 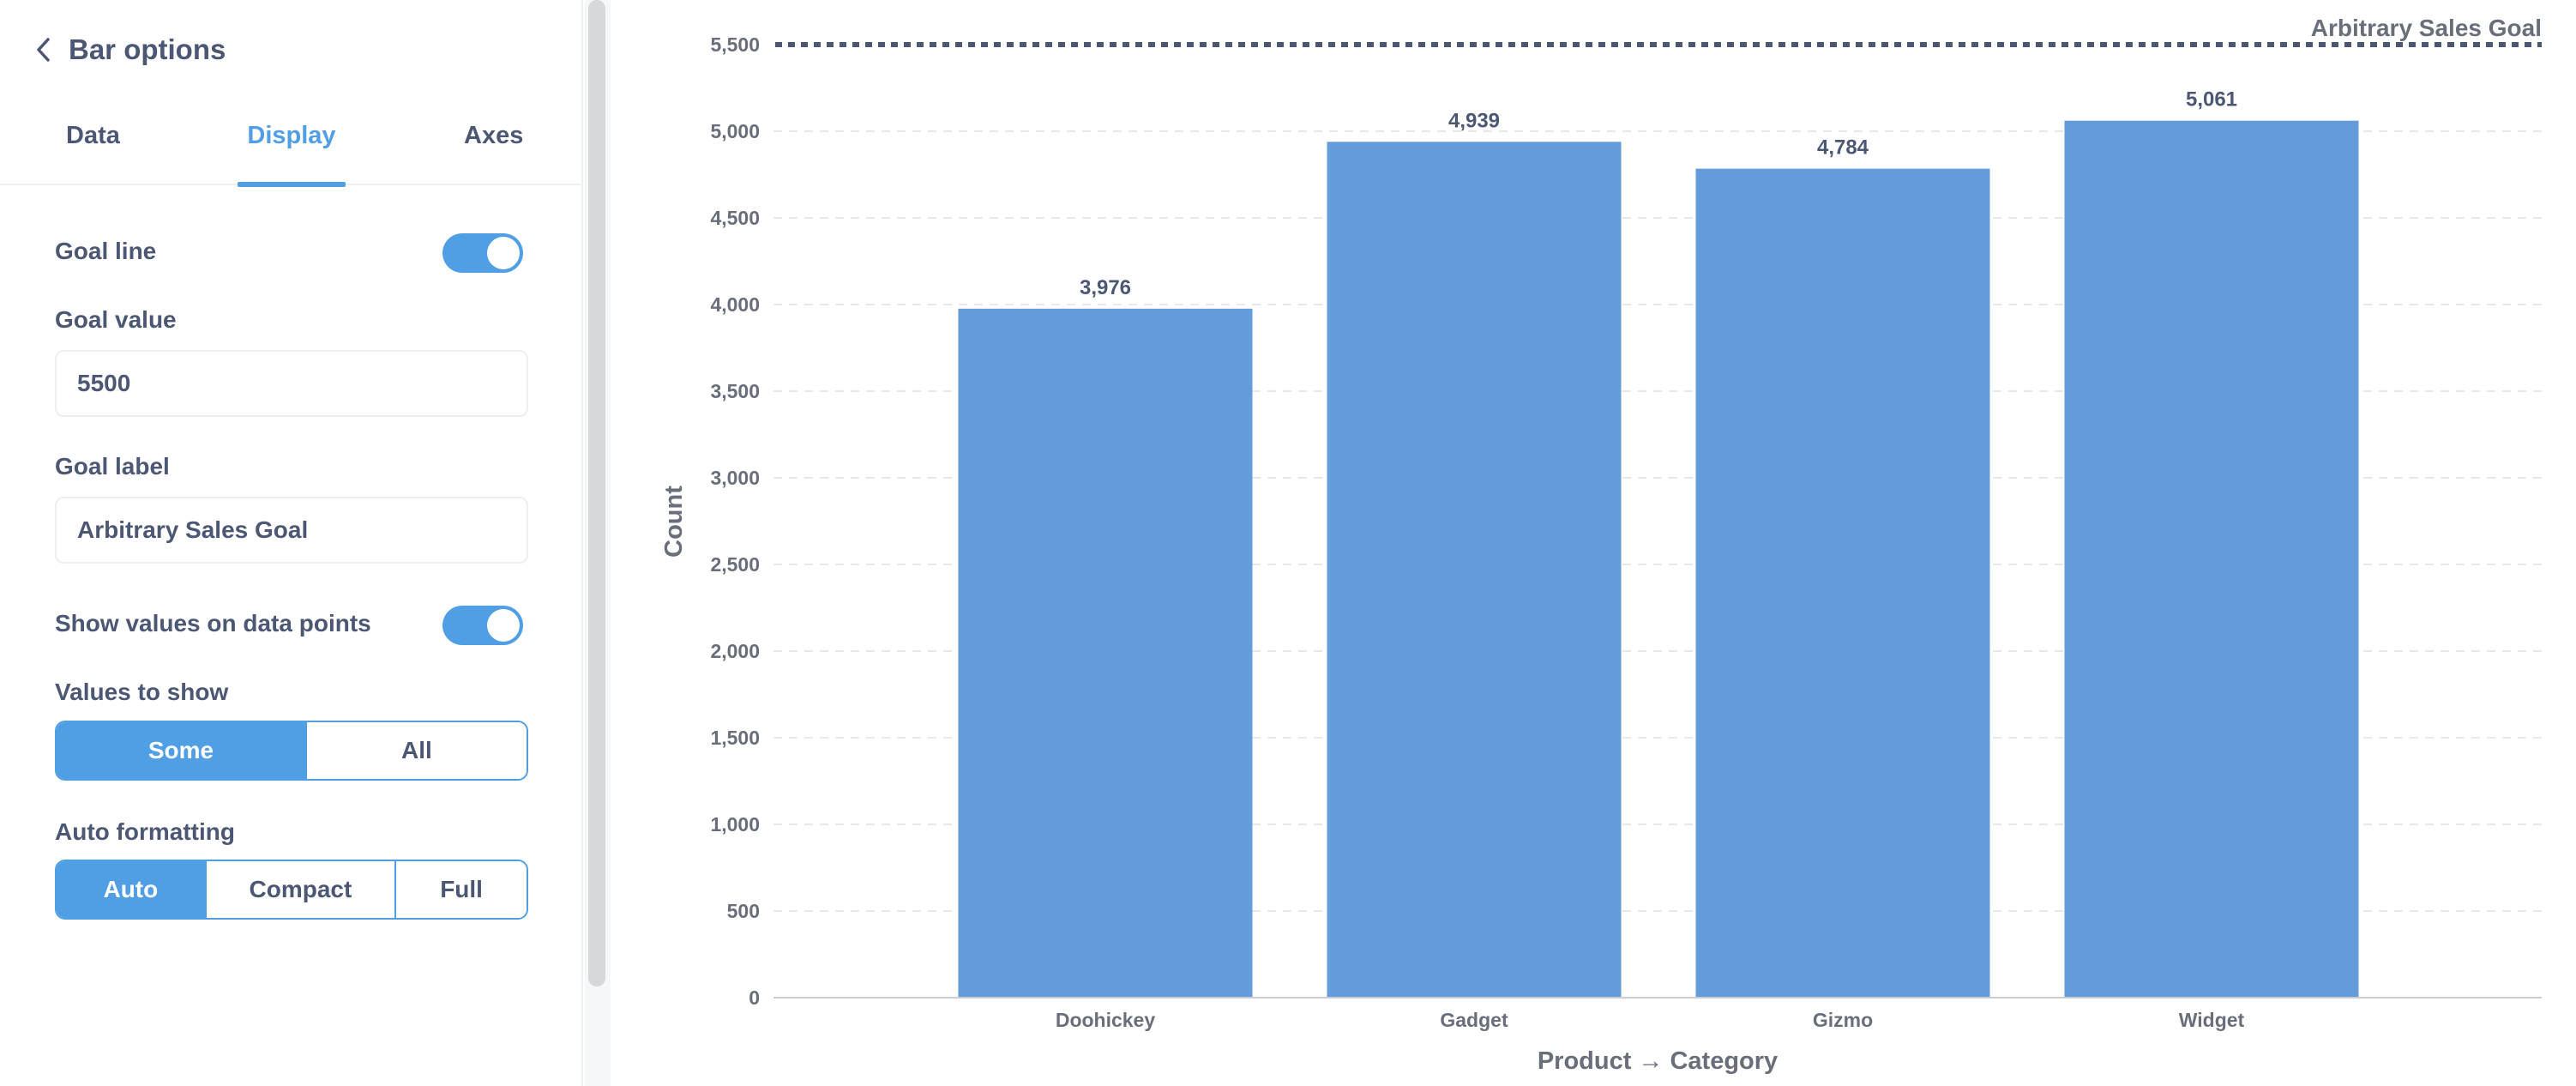 What do you see at coordinates (460, 889) in the screenshot?
I see `format-full-option: Full` at bounding box center [460, 889].